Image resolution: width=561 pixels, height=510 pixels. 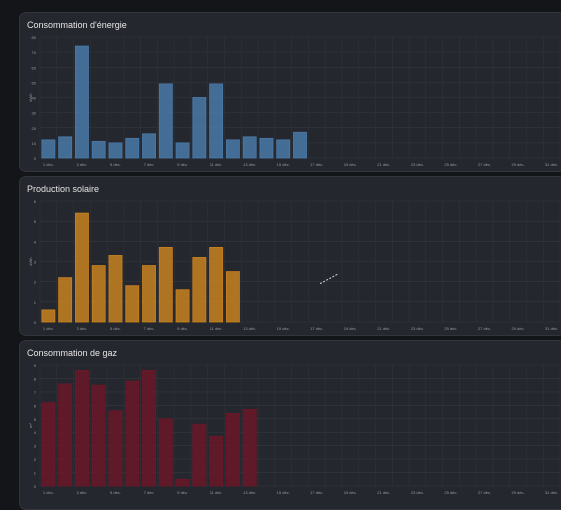 What do you see at coordinates (34, 98) in the screenshot?
I see `y-tick-label: 40` at bounding box center [34, 98].